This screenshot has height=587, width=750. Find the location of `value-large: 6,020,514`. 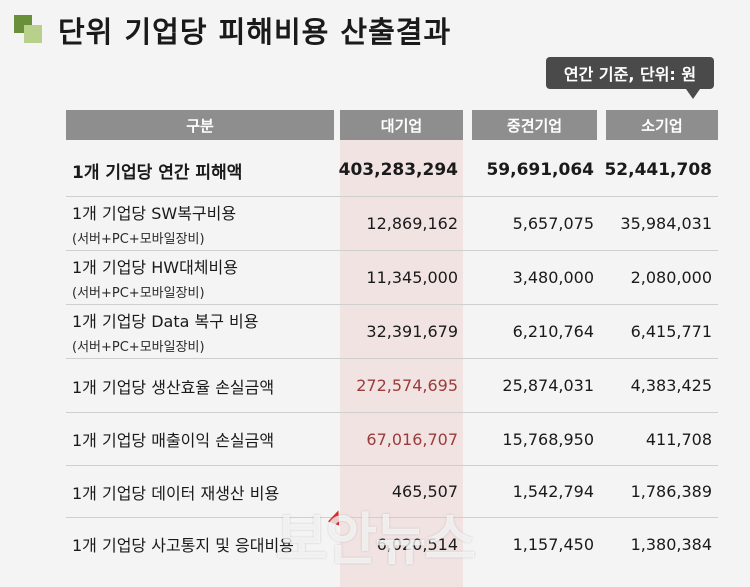

value-large: 6,020,514 is located at coordinates (417, 544).